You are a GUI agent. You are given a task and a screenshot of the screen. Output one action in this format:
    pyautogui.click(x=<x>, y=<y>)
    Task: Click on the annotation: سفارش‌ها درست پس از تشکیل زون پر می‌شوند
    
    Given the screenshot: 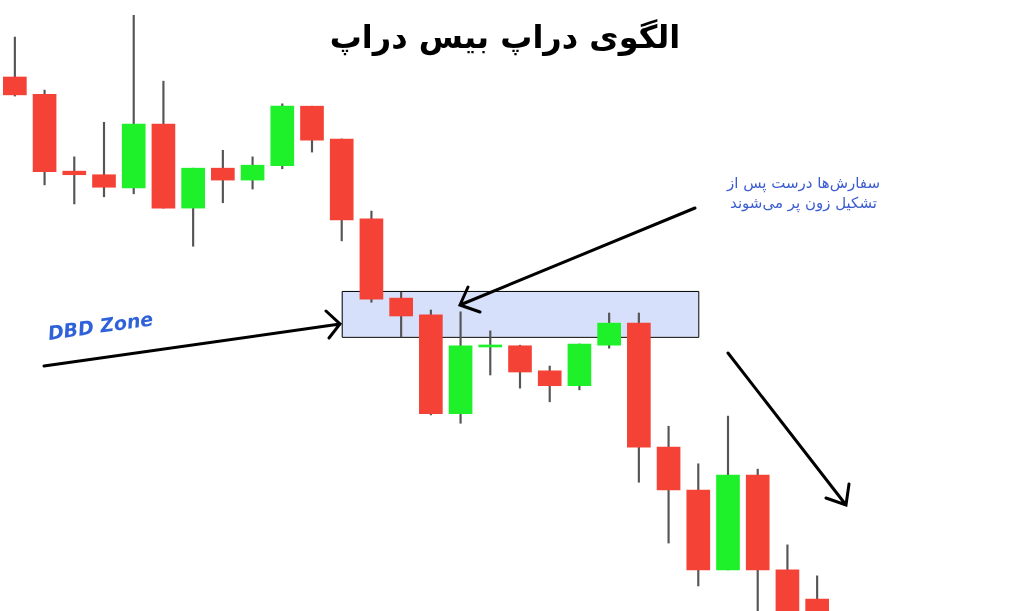 What is the action you would take?
    pyautogui.click(x=803, y=193)
    